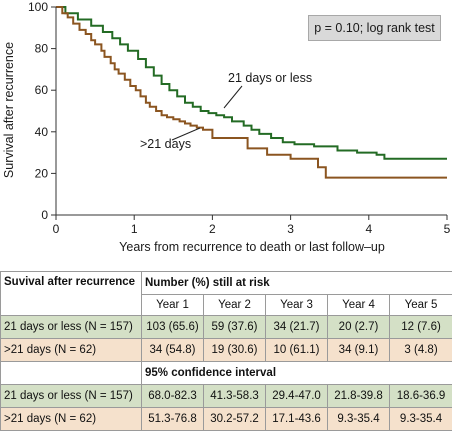 The image size is (452, 431). What do you see at coordinates (297, 283) in the screenshot?
I see `risk-header: Number (%) still at risk` at bounding box center [297, 283].